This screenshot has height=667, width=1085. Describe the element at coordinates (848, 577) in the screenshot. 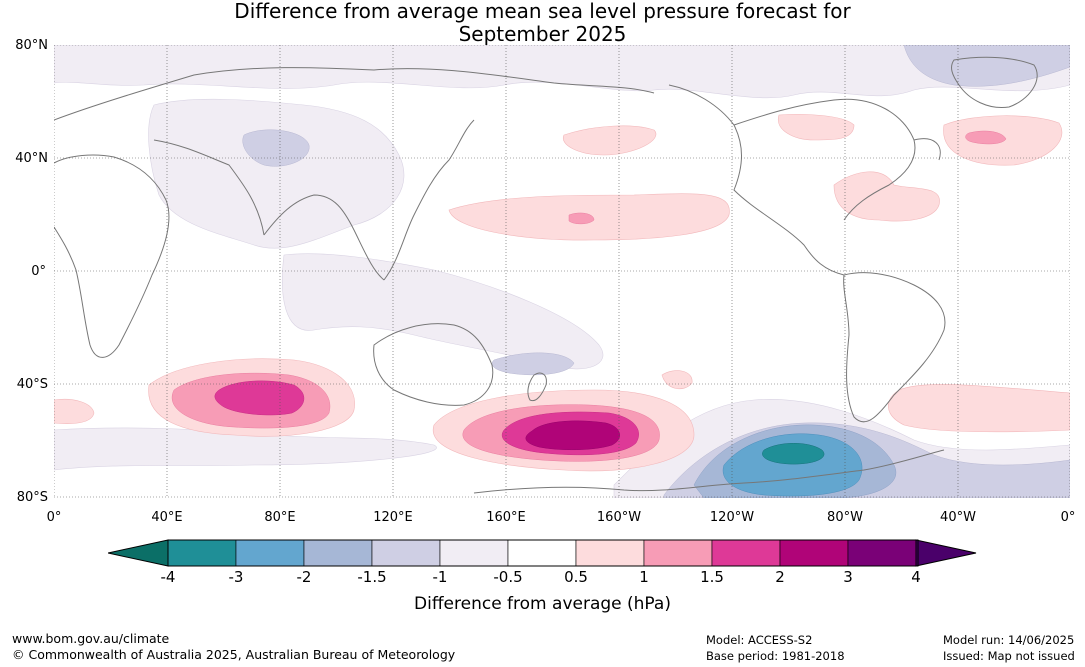

I see `colorbar-tick-3: 3` at that location.